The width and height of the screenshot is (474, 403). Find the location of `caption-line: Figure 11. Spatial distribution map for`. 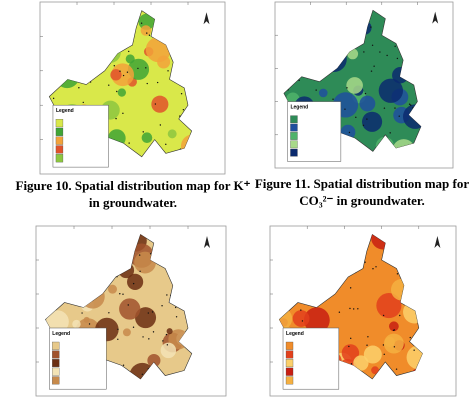

caption-line: Figure 11. Spatial distribution map for is located at coordinates (362, 183).